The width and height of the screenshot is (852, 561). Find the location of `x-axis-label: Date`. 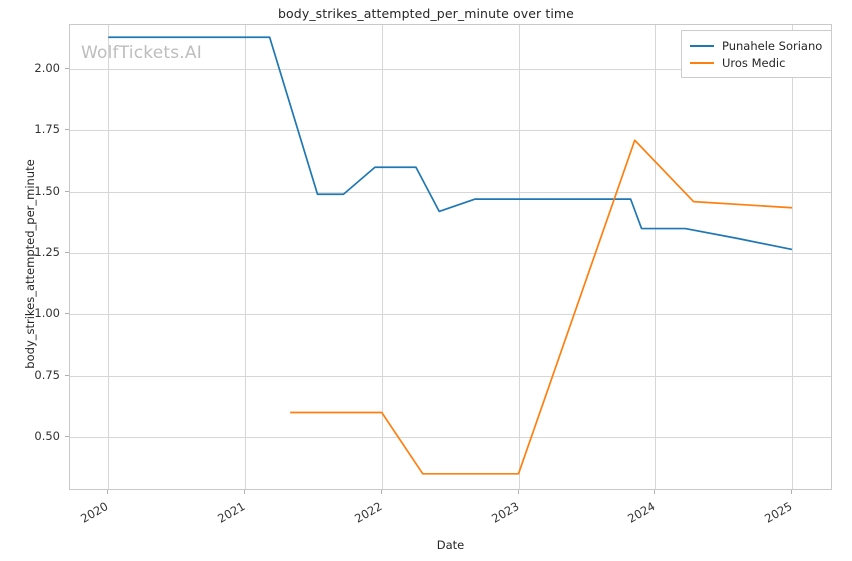

x-axis-label: Date is located at coordinates (450, 545).